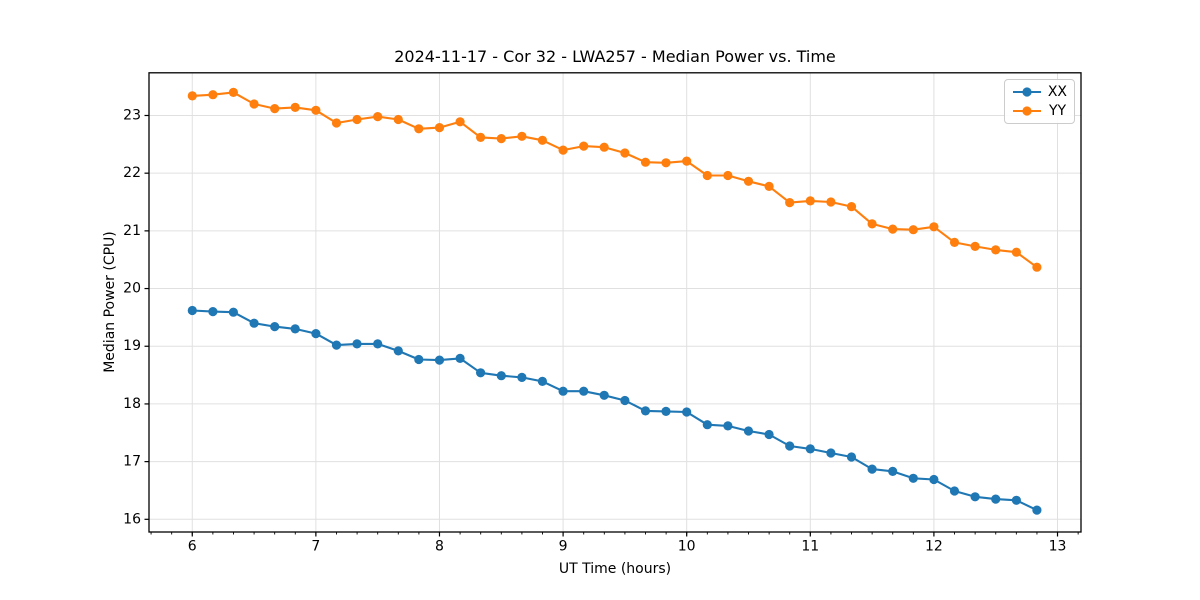 Image resolution: width=1200 pixels, height=600 pixels. I want to click on legend-item-xx: XX, so click(1039, 92).